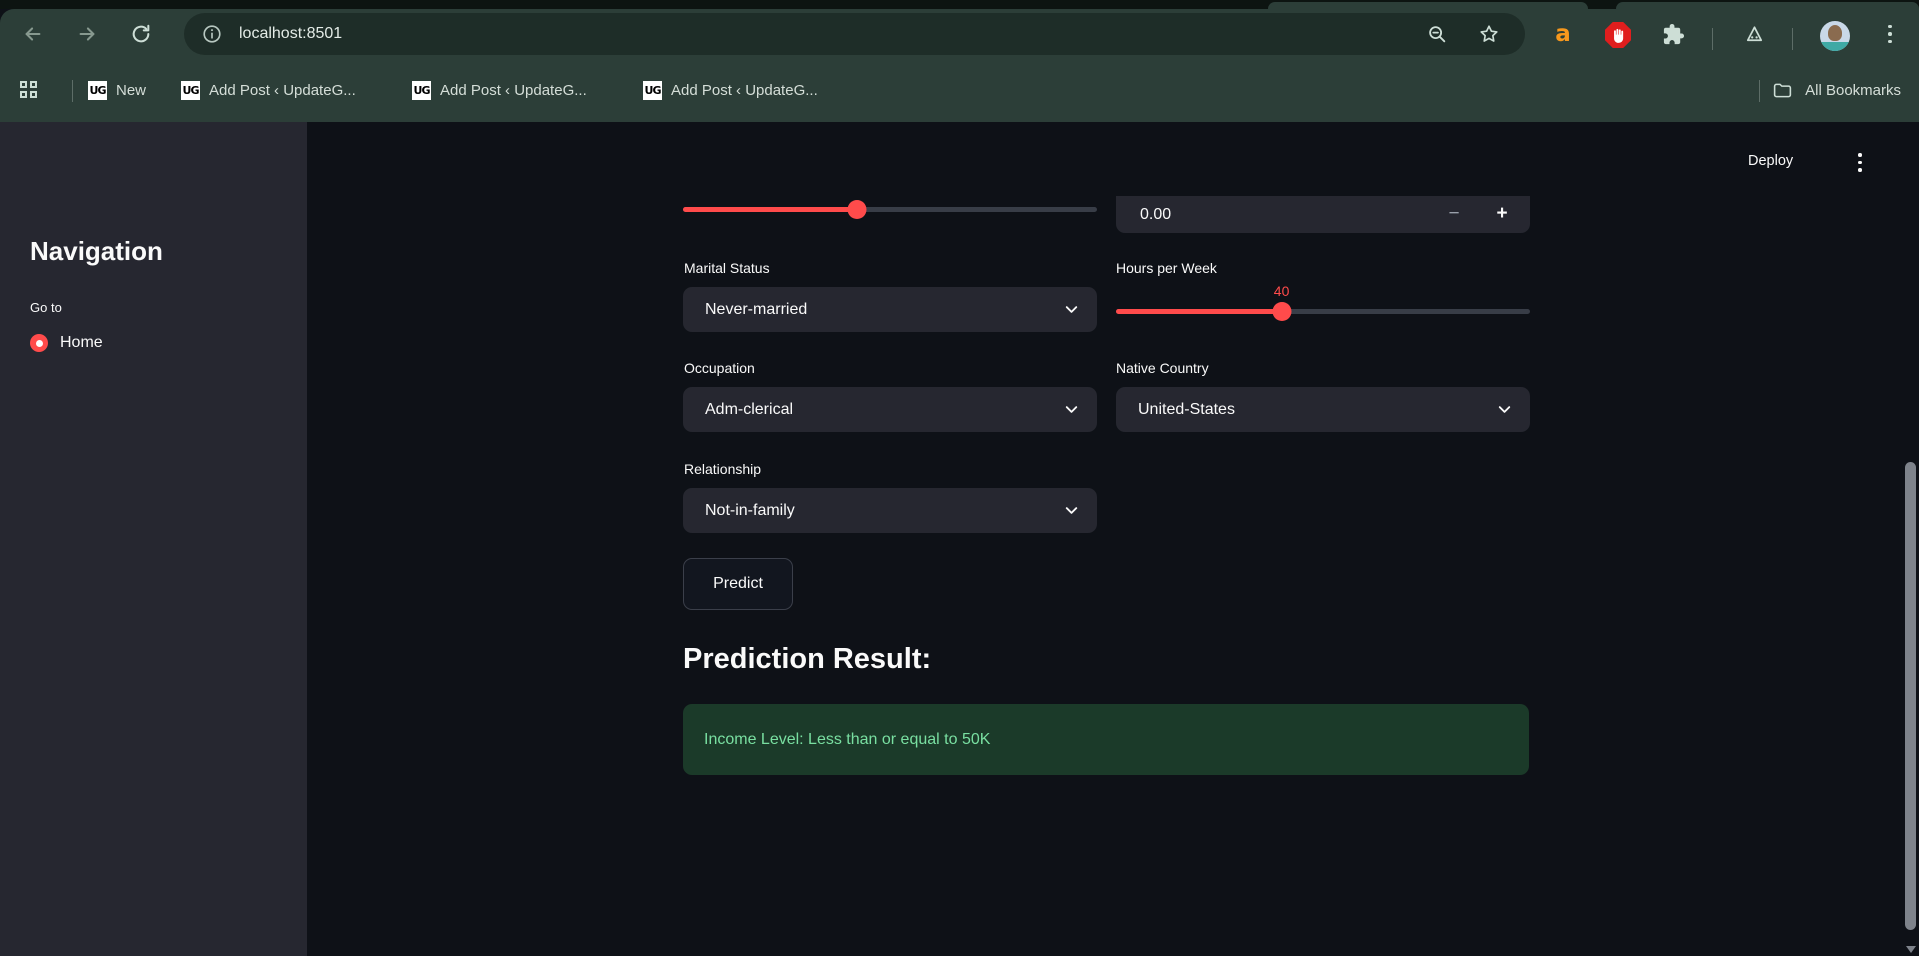 The image size is (1919, 956). Describe the element at coordinates (153, 539) in the screenshot. I see `sidebar: Navigation Go to Home` at that location.